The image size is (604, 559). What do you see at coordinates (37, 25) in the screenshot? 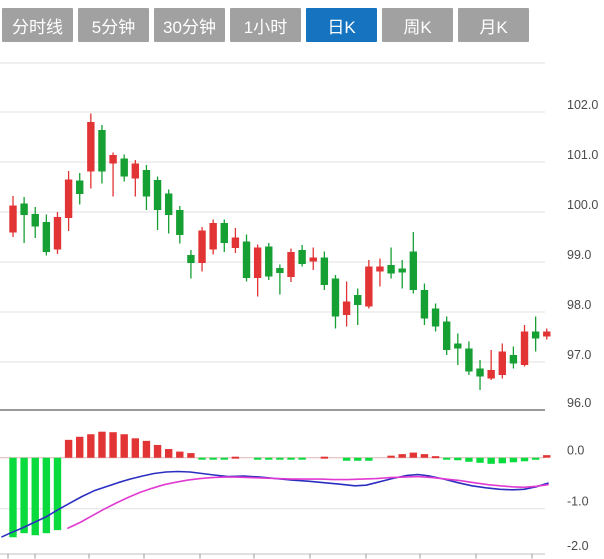
I see `tab-timeline: 分时线` at bounding box center [37, 25].